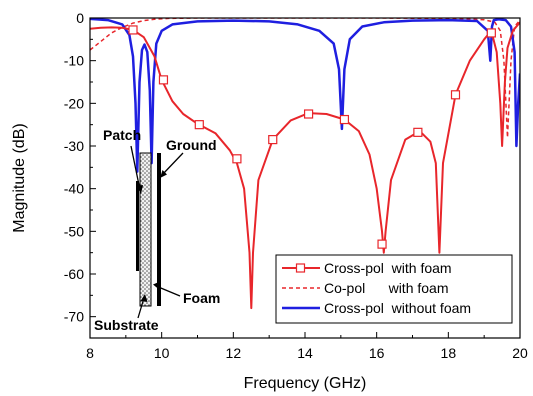 The height and width of the screenshot is (396, 533). I want to click on ground-arrow, so click(172, 164).